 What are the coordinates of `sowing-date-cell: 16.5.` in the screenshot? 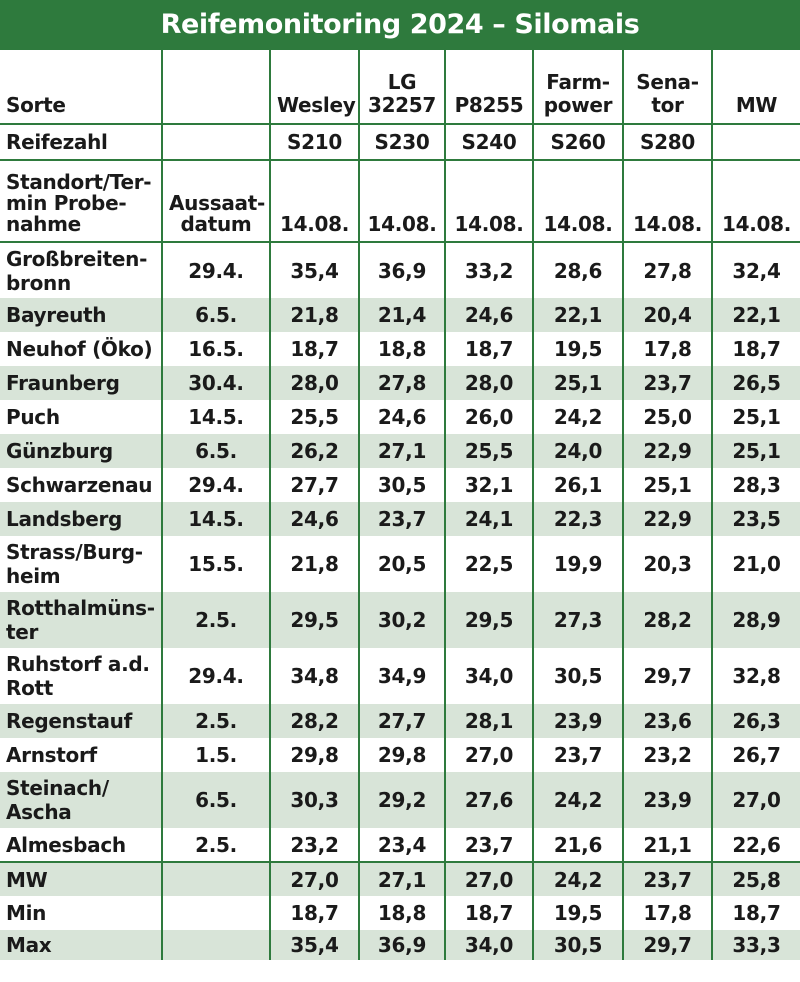 It's located at (215, 349).